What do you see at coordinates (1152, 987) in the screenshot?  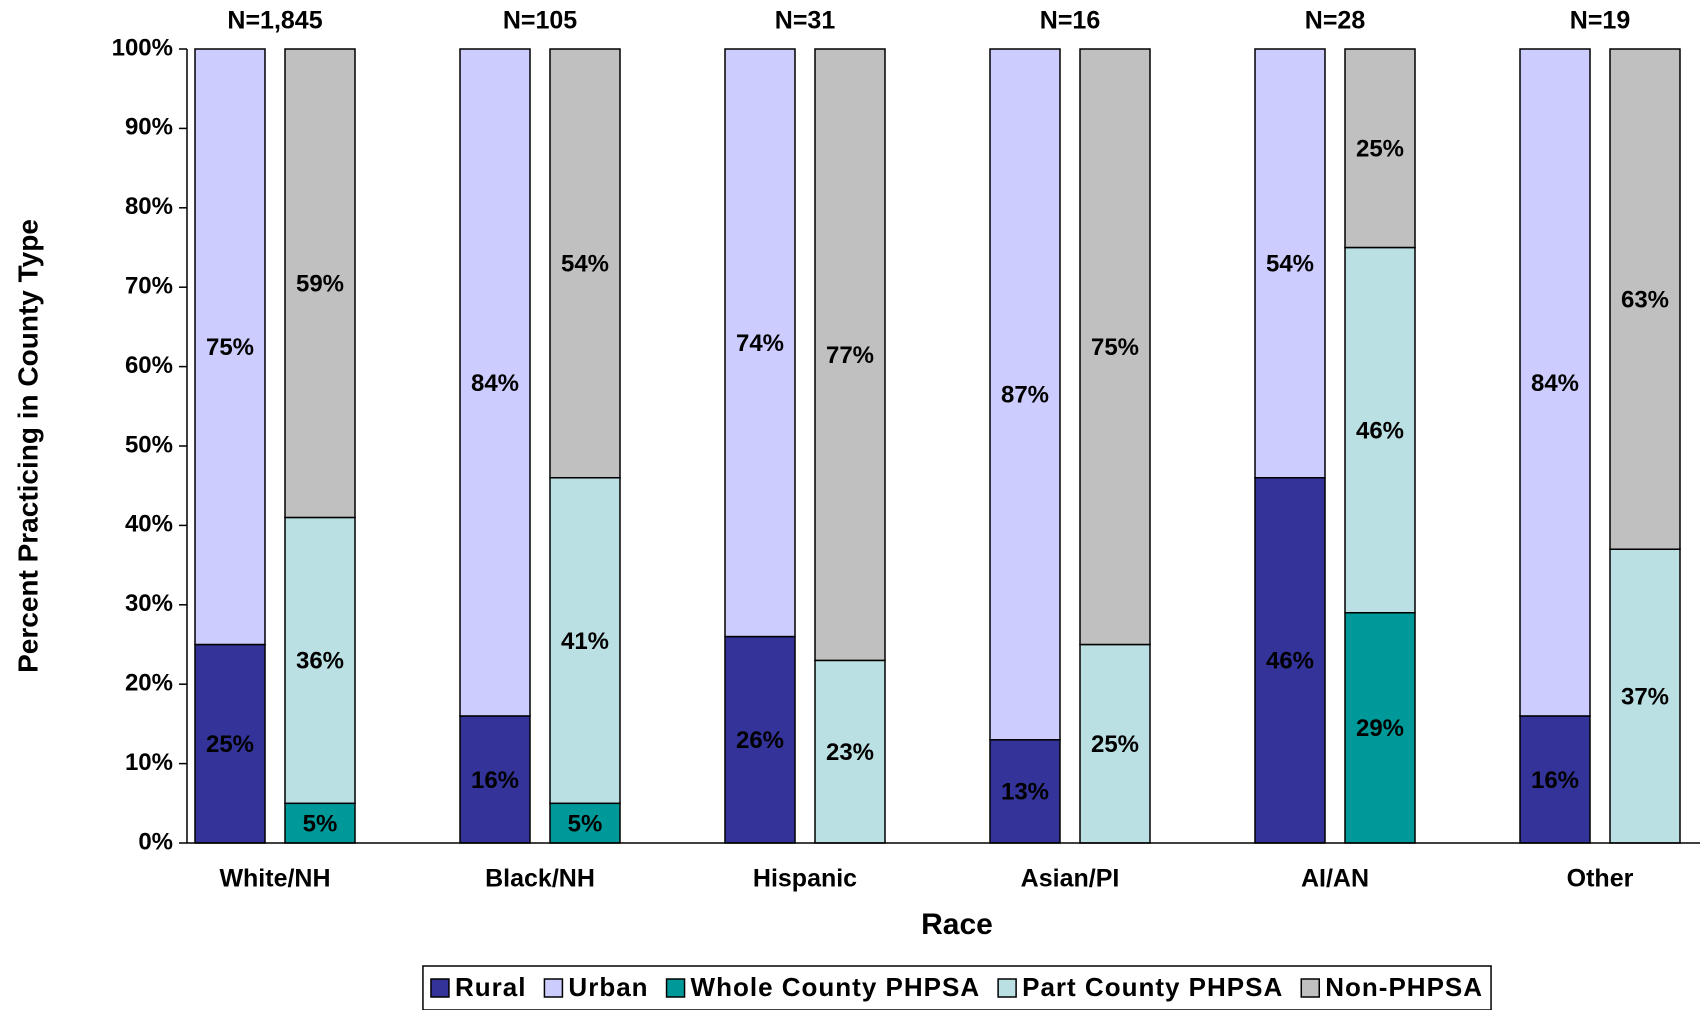 I see `legend-label: Part County PHPSA` at bounding box center [1152, 987].